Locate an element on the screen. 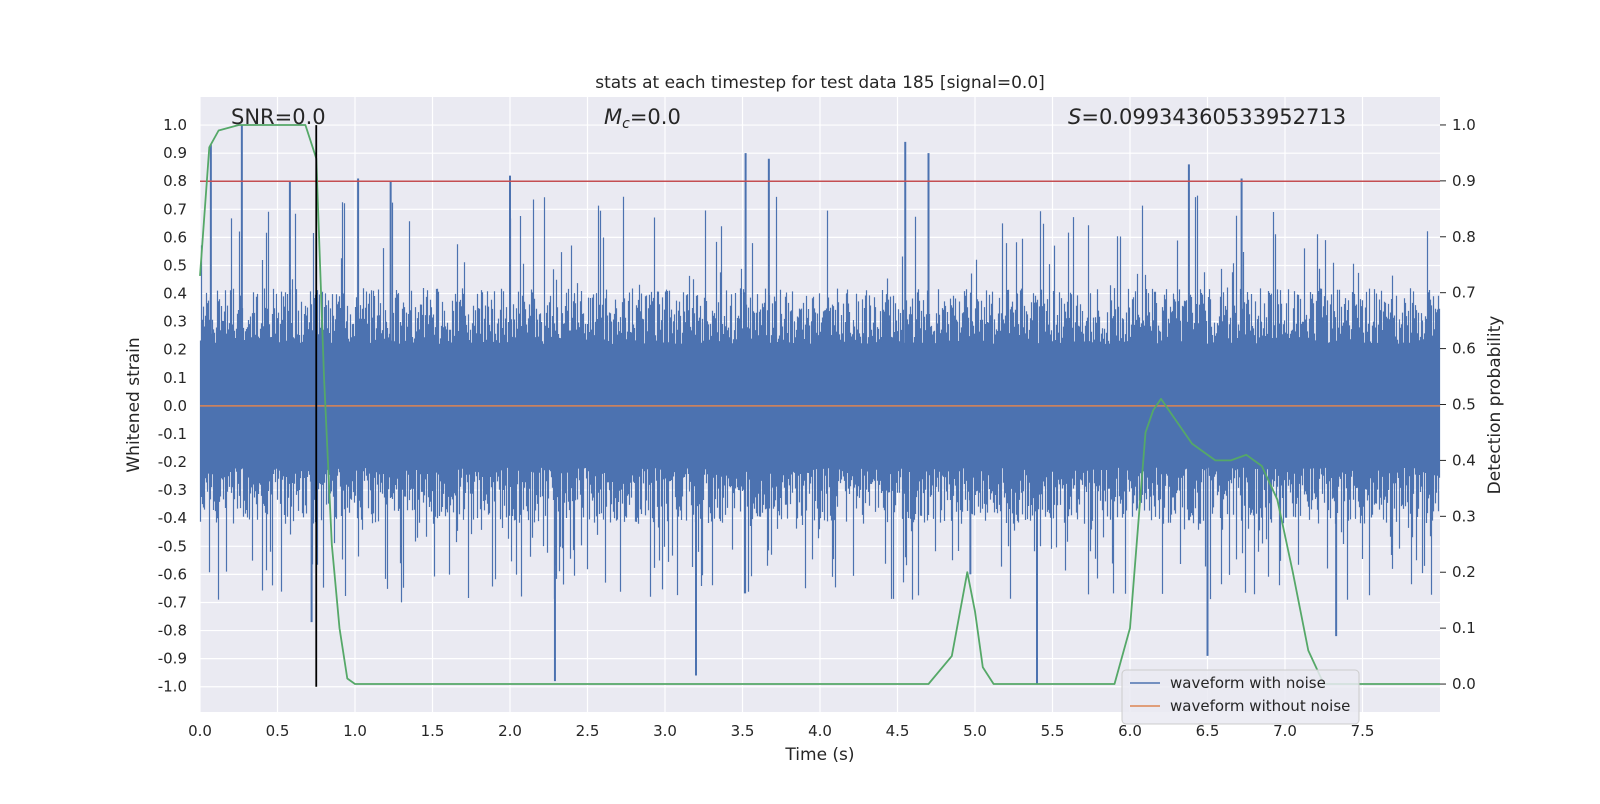  x-tick-label: 6.0 is located at coordinates (1130, 731).